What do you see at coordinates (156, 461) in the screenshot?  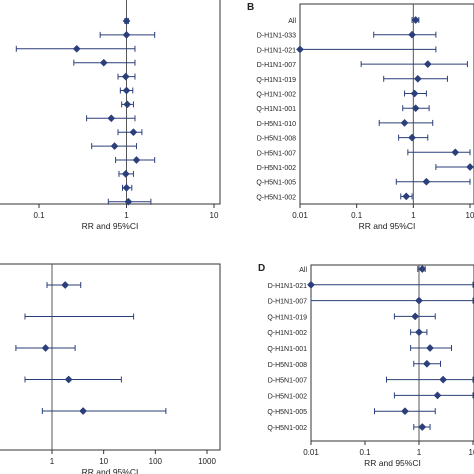 I see `x-tick-label: 100` at bounding box center [156, 461].